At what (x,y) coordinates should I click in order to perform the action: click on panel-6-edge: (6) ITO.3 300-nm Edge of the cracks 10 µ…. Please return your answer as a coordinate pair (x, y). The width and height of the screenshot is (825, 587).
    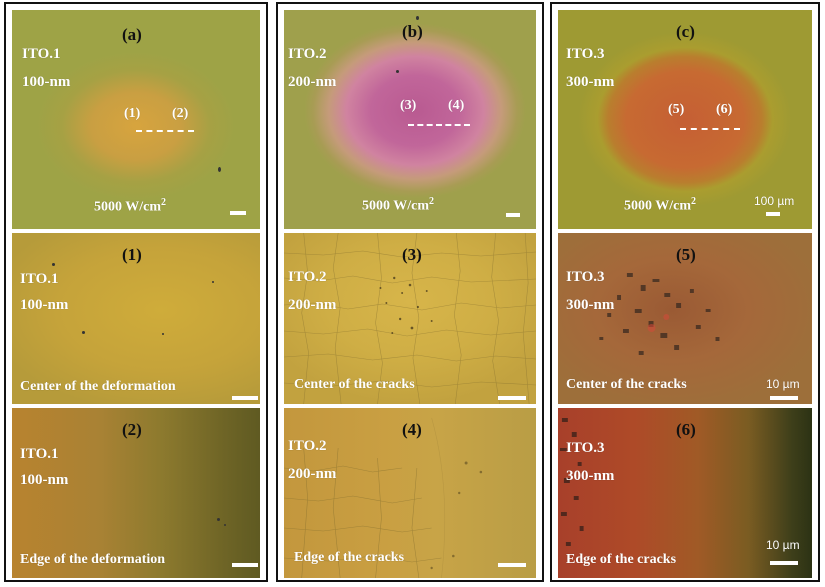
    Looking at the image, I should click on (685, 493).